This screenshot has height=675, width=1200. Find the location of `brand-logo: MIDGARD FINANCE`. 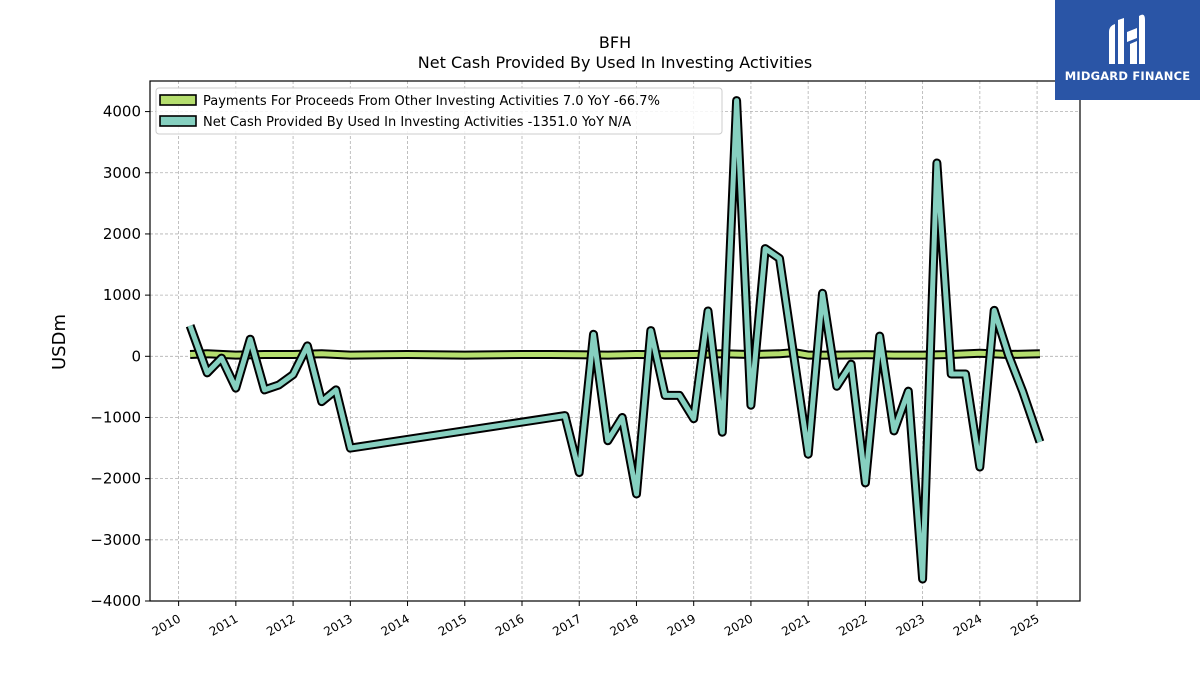

brand-logo: MIDGARD FINANCE is located at coordinates (1127, 50).